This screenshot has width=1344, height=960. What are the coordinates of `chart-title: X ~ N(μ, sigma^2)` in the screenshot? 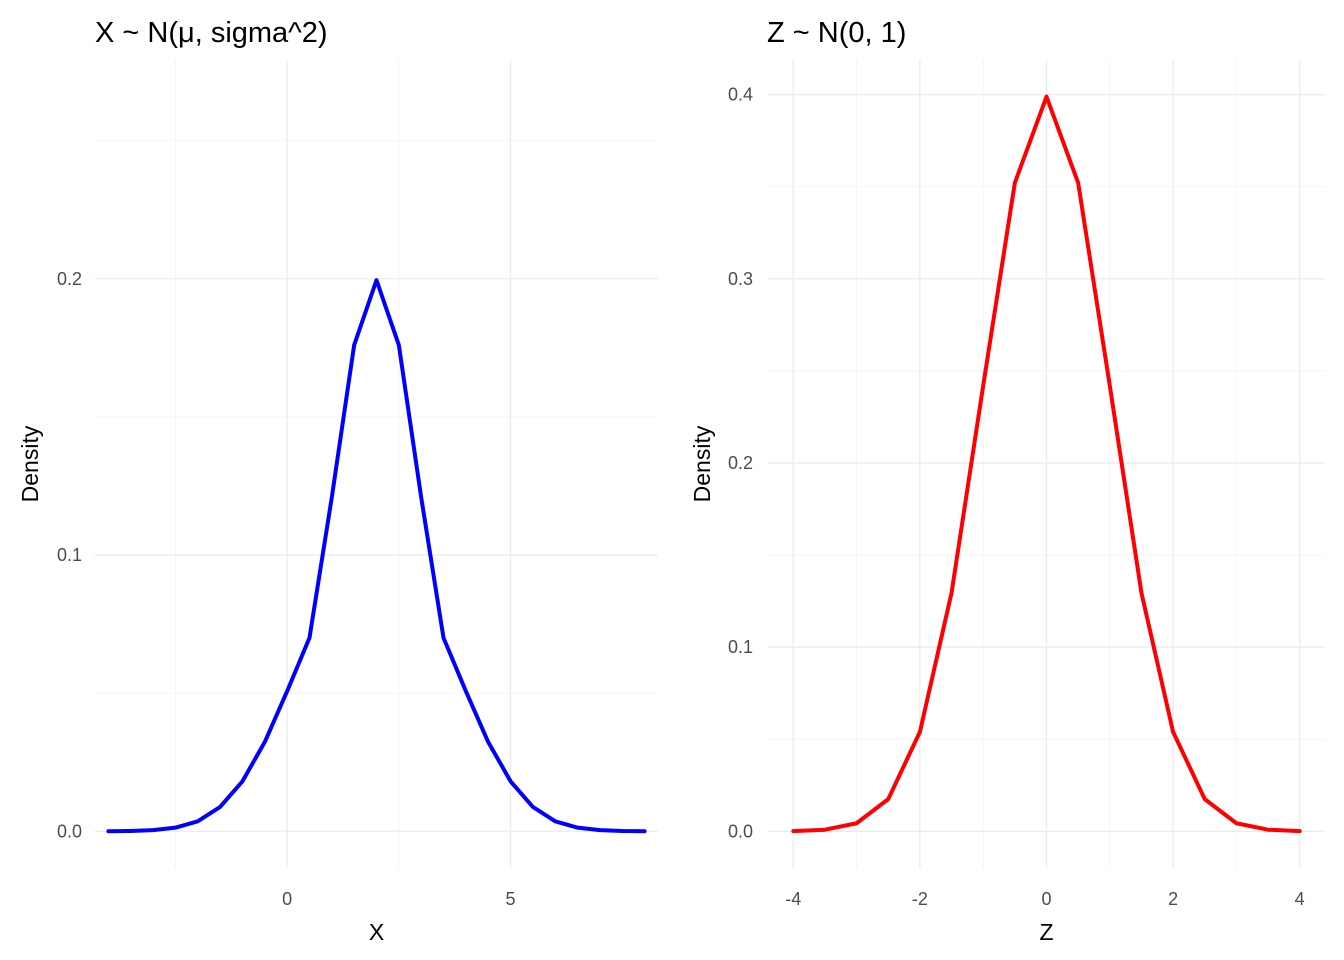 It's located at (211, 33).